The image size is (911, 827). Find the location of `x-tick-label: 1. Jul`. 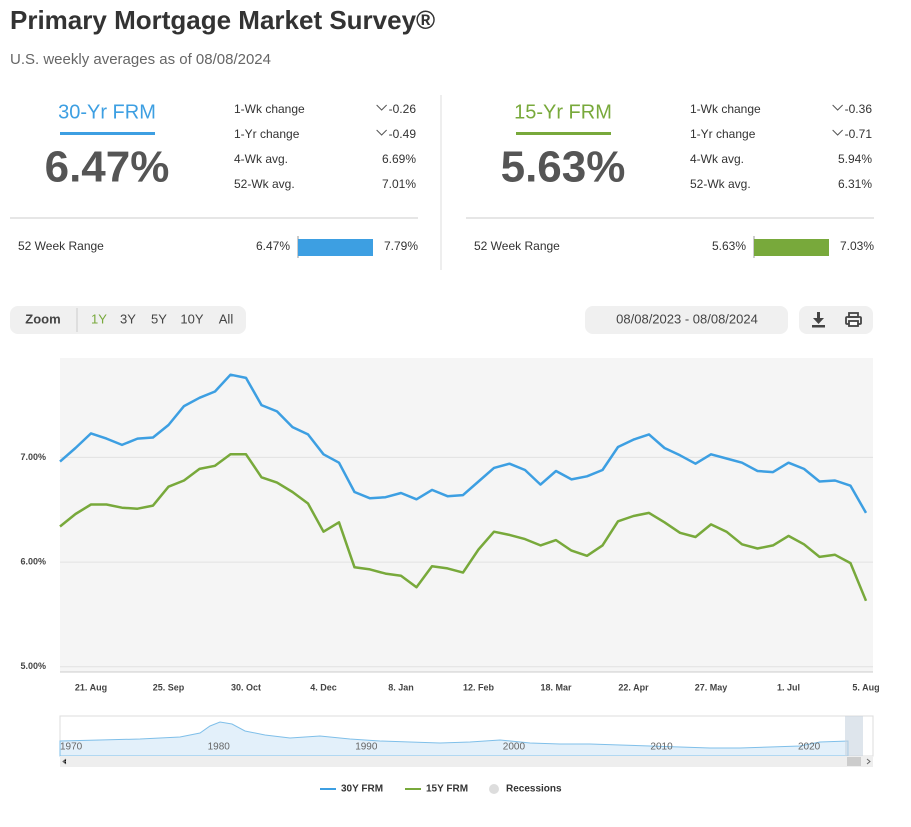

x-tick-label: 1. Jul is located at coordinates (788, 687).